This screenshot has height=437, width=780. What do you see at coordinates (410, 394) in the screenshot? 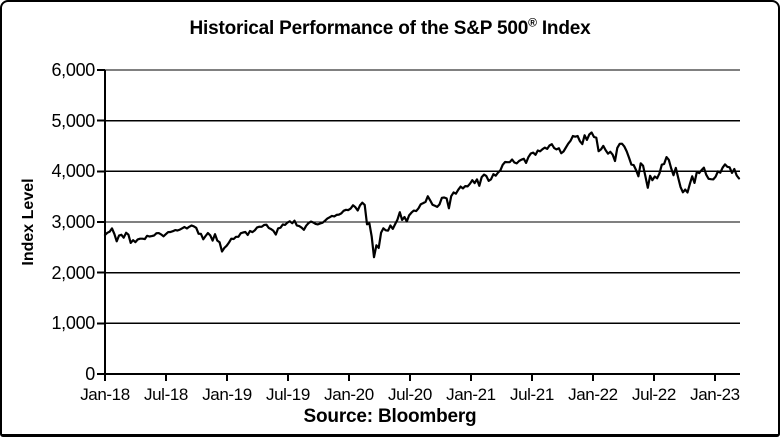
I see `x-axis-tick-label: Jul-20` at bounding box center [410, 394].